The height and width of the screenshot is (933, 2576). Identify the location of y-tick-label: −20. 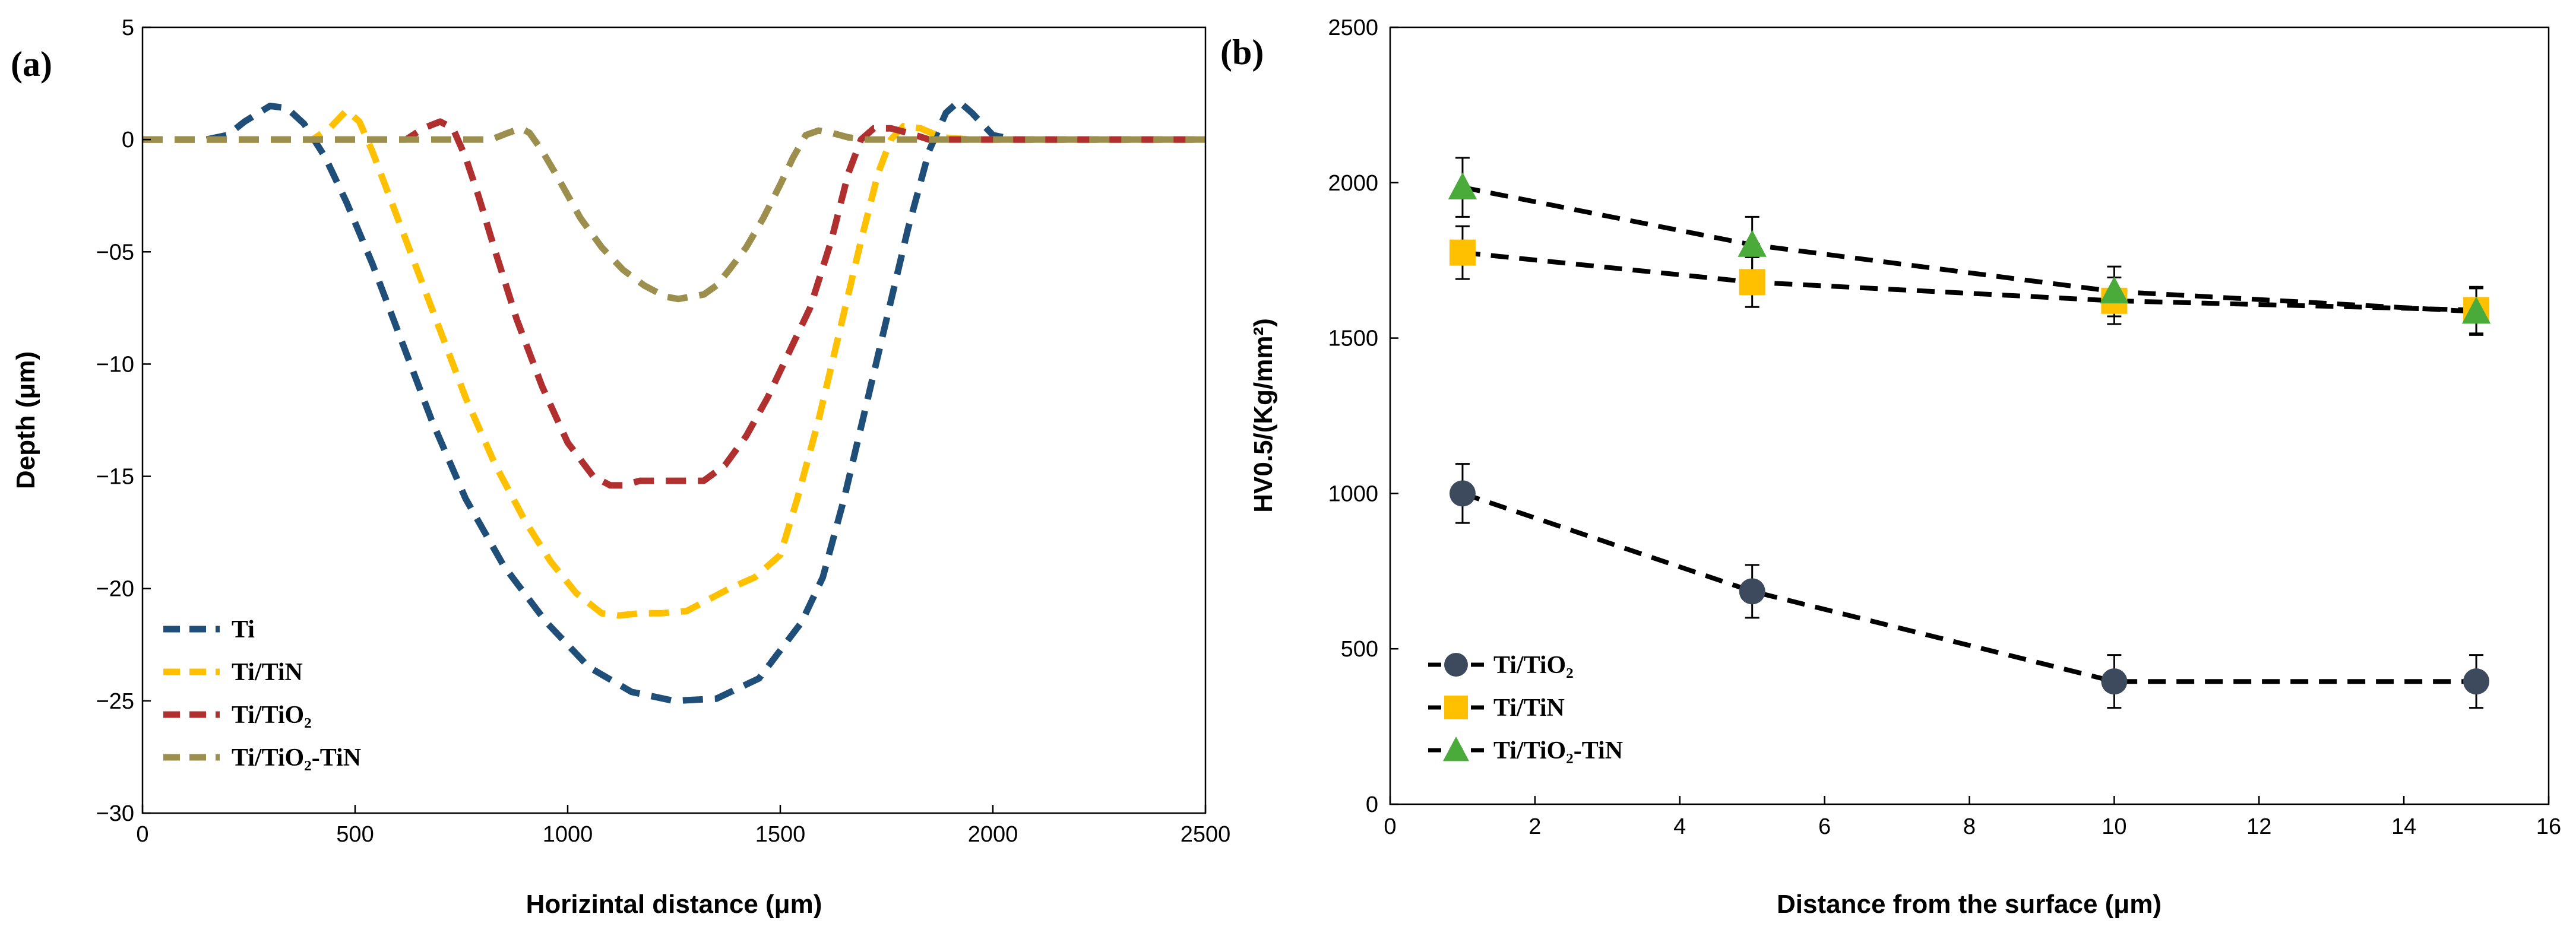
(115, 589).